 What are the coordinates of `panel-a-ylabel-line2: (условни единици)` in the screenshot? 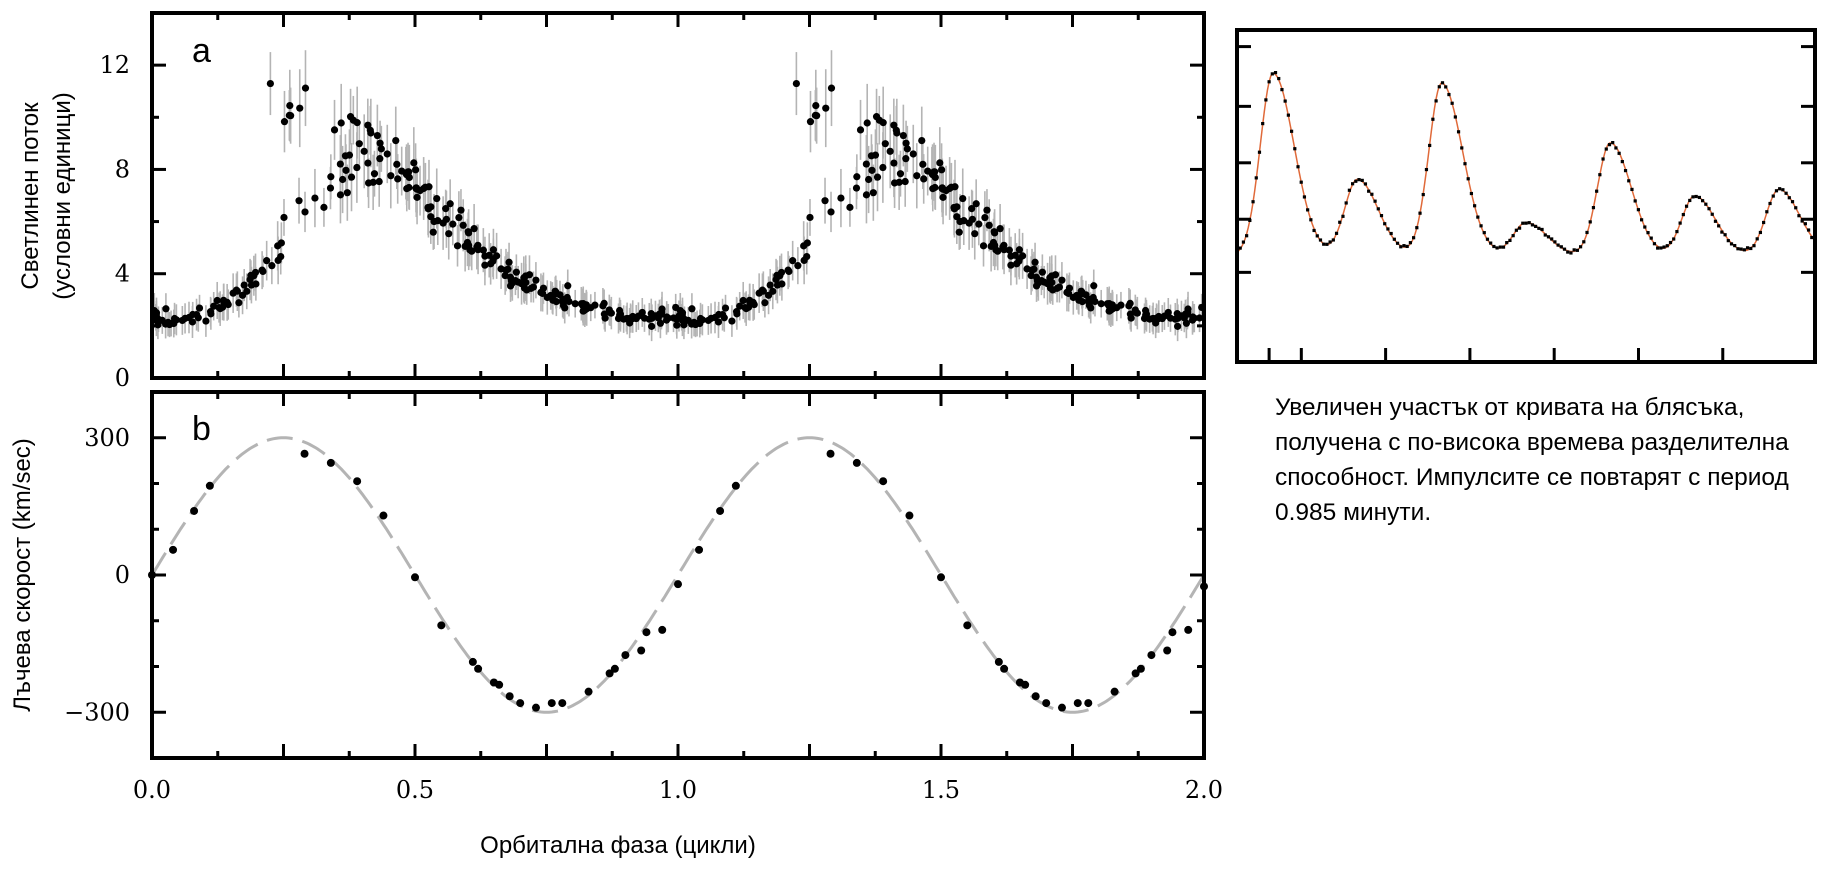 It's located at (62, 195).